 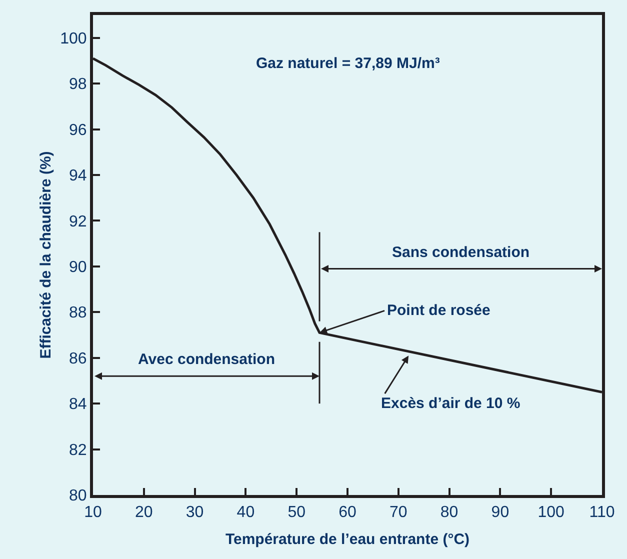 I want to click on x-tick-label: 20, so click(x=144, y=513).